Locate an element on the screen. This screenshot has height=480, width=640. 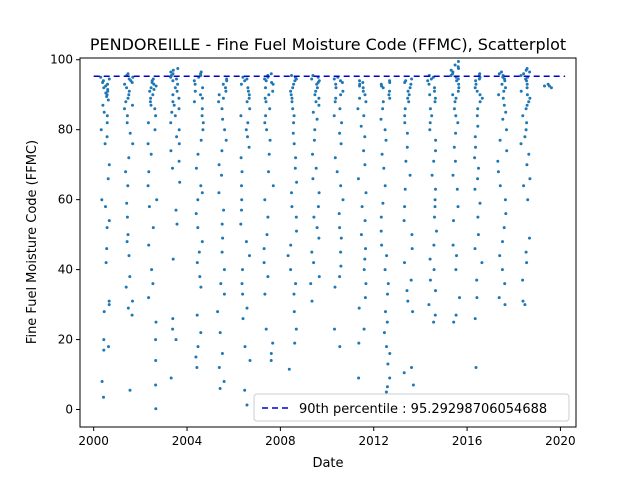
x-tick-label: 2016 is located at coordinates (467, 441).